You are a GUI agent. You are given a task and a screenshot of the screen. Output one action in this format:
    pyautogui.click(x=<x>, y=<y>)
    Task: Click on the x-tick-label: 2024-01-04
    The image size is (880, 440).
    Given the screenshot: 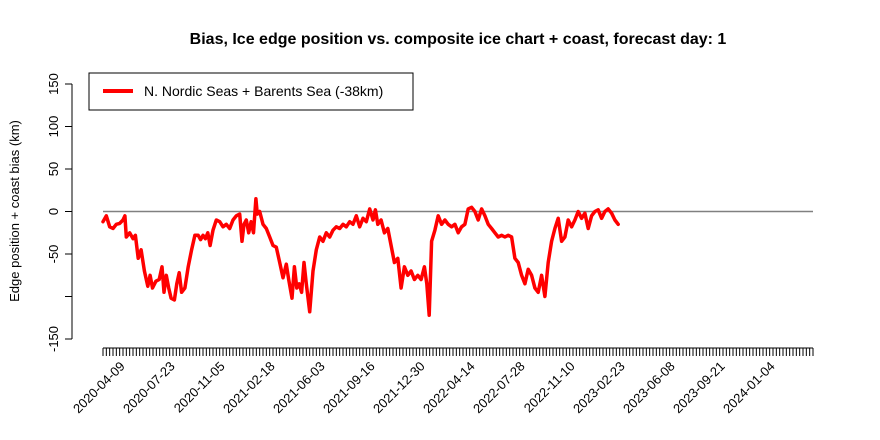 What is the action you would take?
    pyautogui.click(x=749, y=388)
    